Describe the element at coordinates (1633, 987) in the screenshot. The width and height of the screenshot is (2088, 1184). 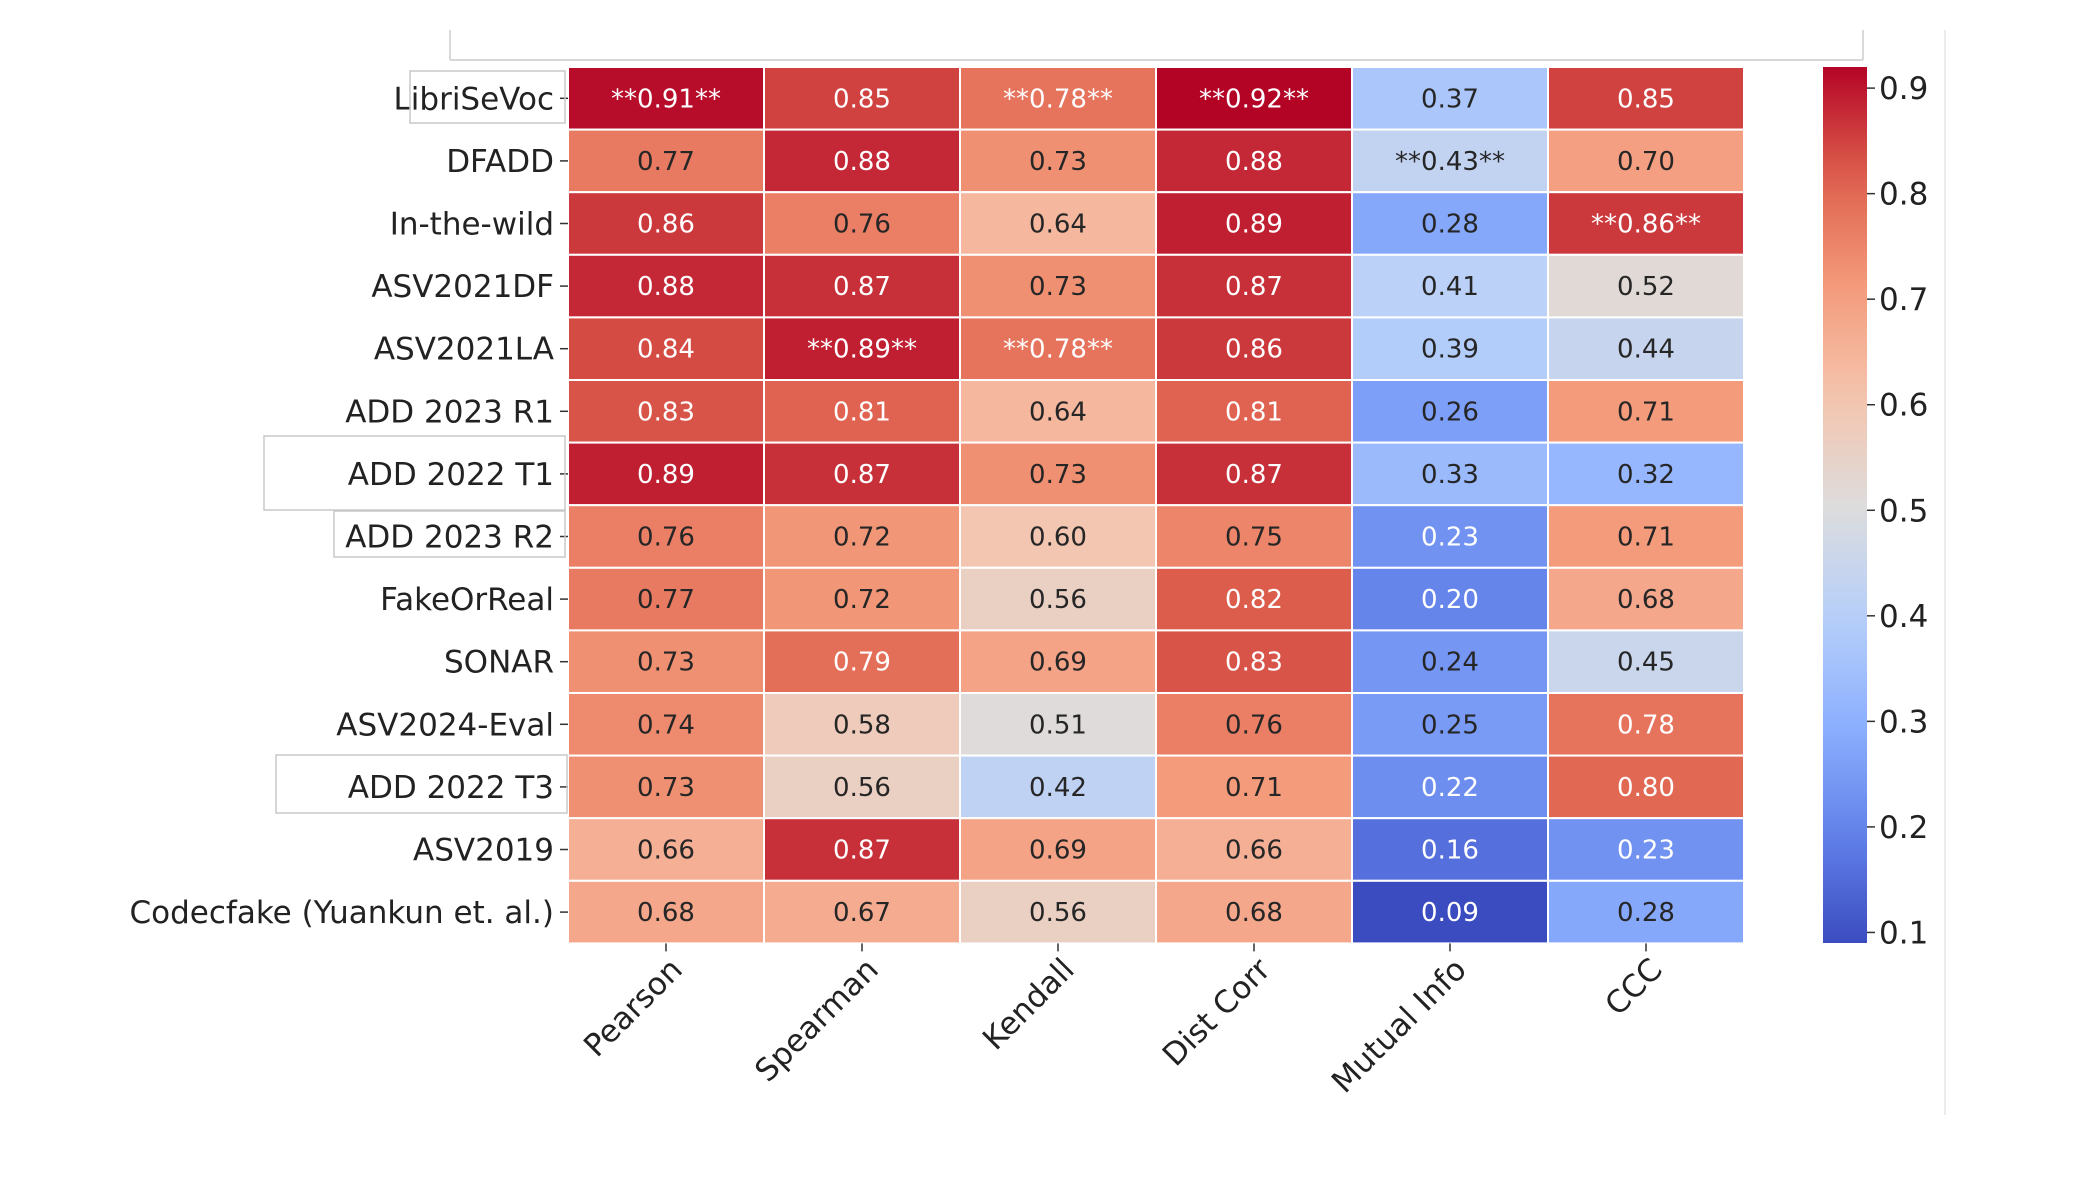
I see `column-label: CCC` at that location.